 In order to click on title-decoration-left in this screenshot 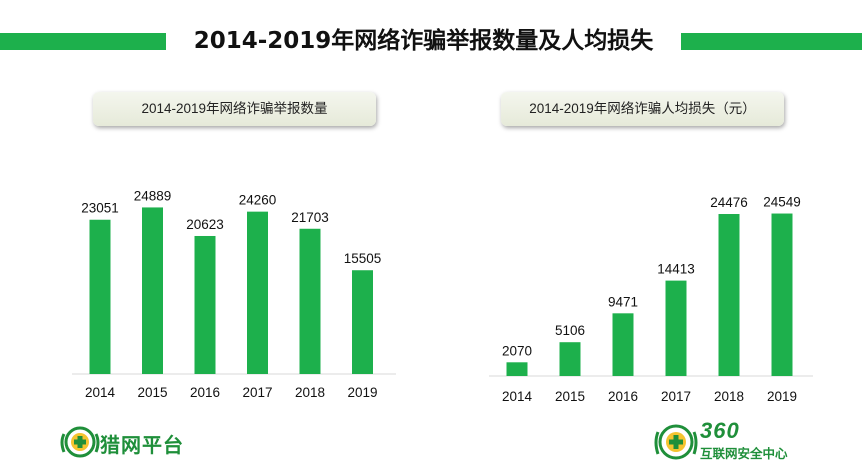, I will do `click(83, 41)`.